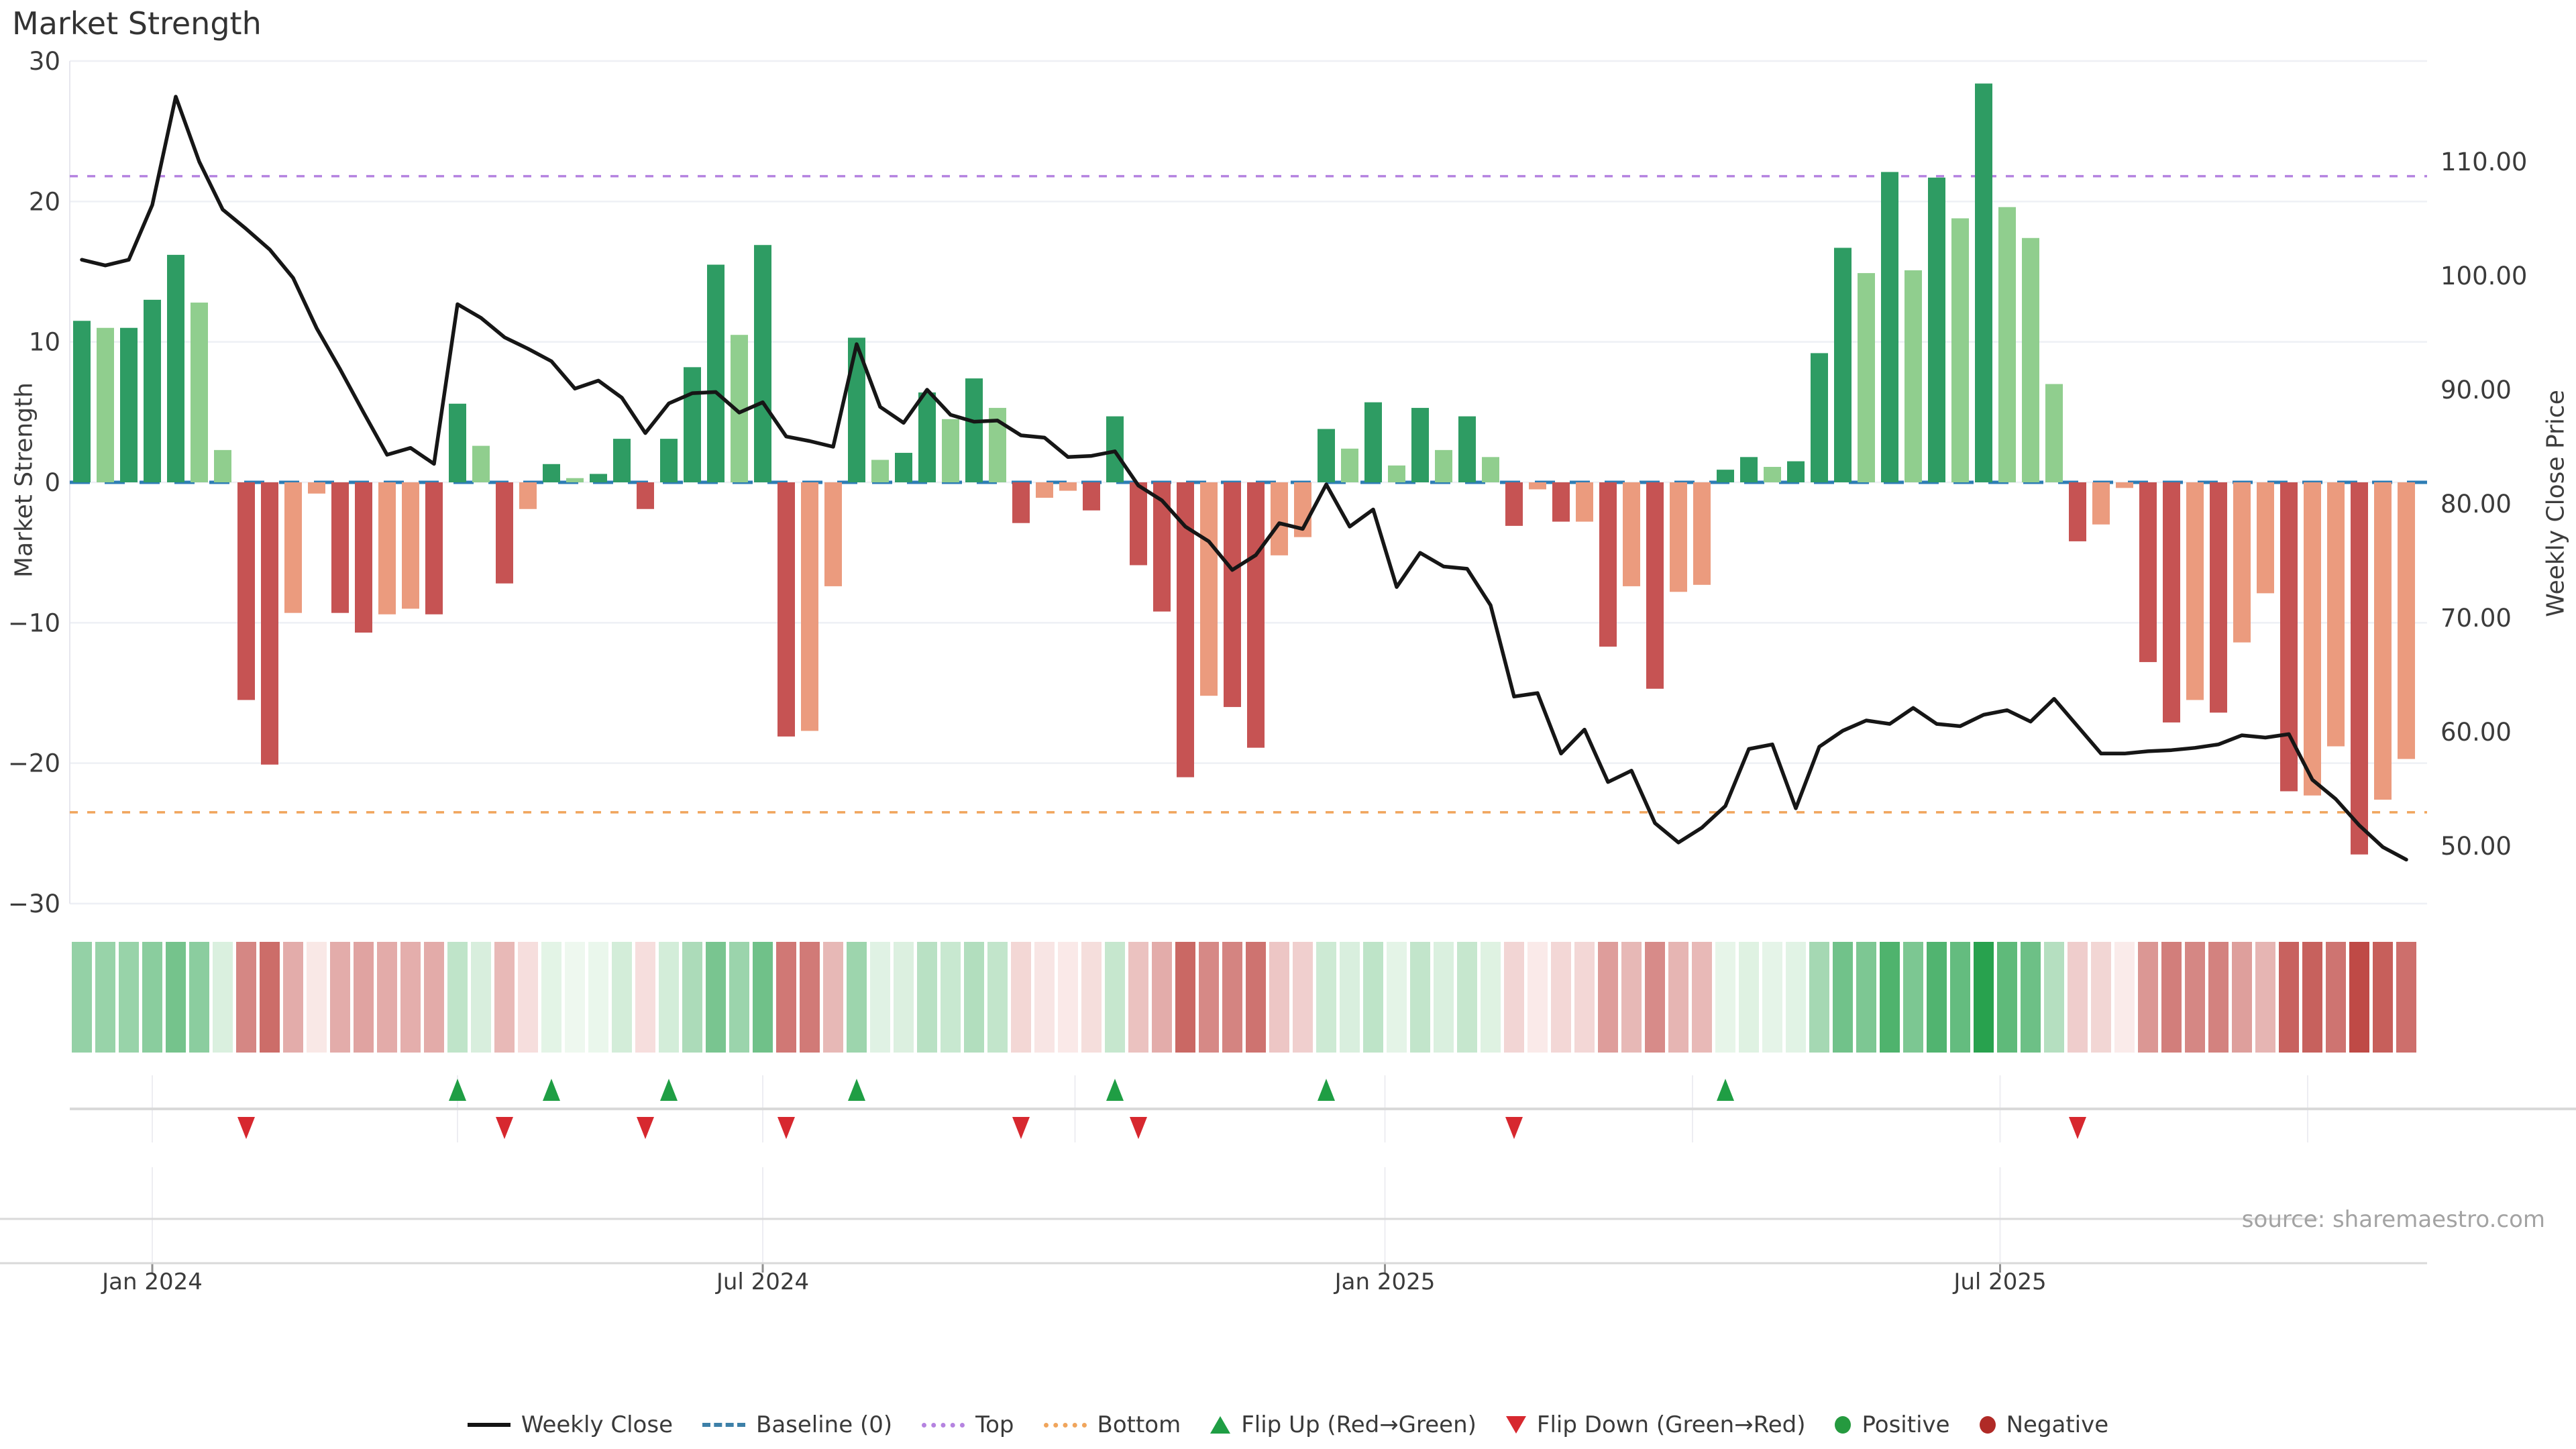 The height and width of the screenshot is (1449, 2576). I want to click on y-tick-label-left: 20, so click(44, 201).